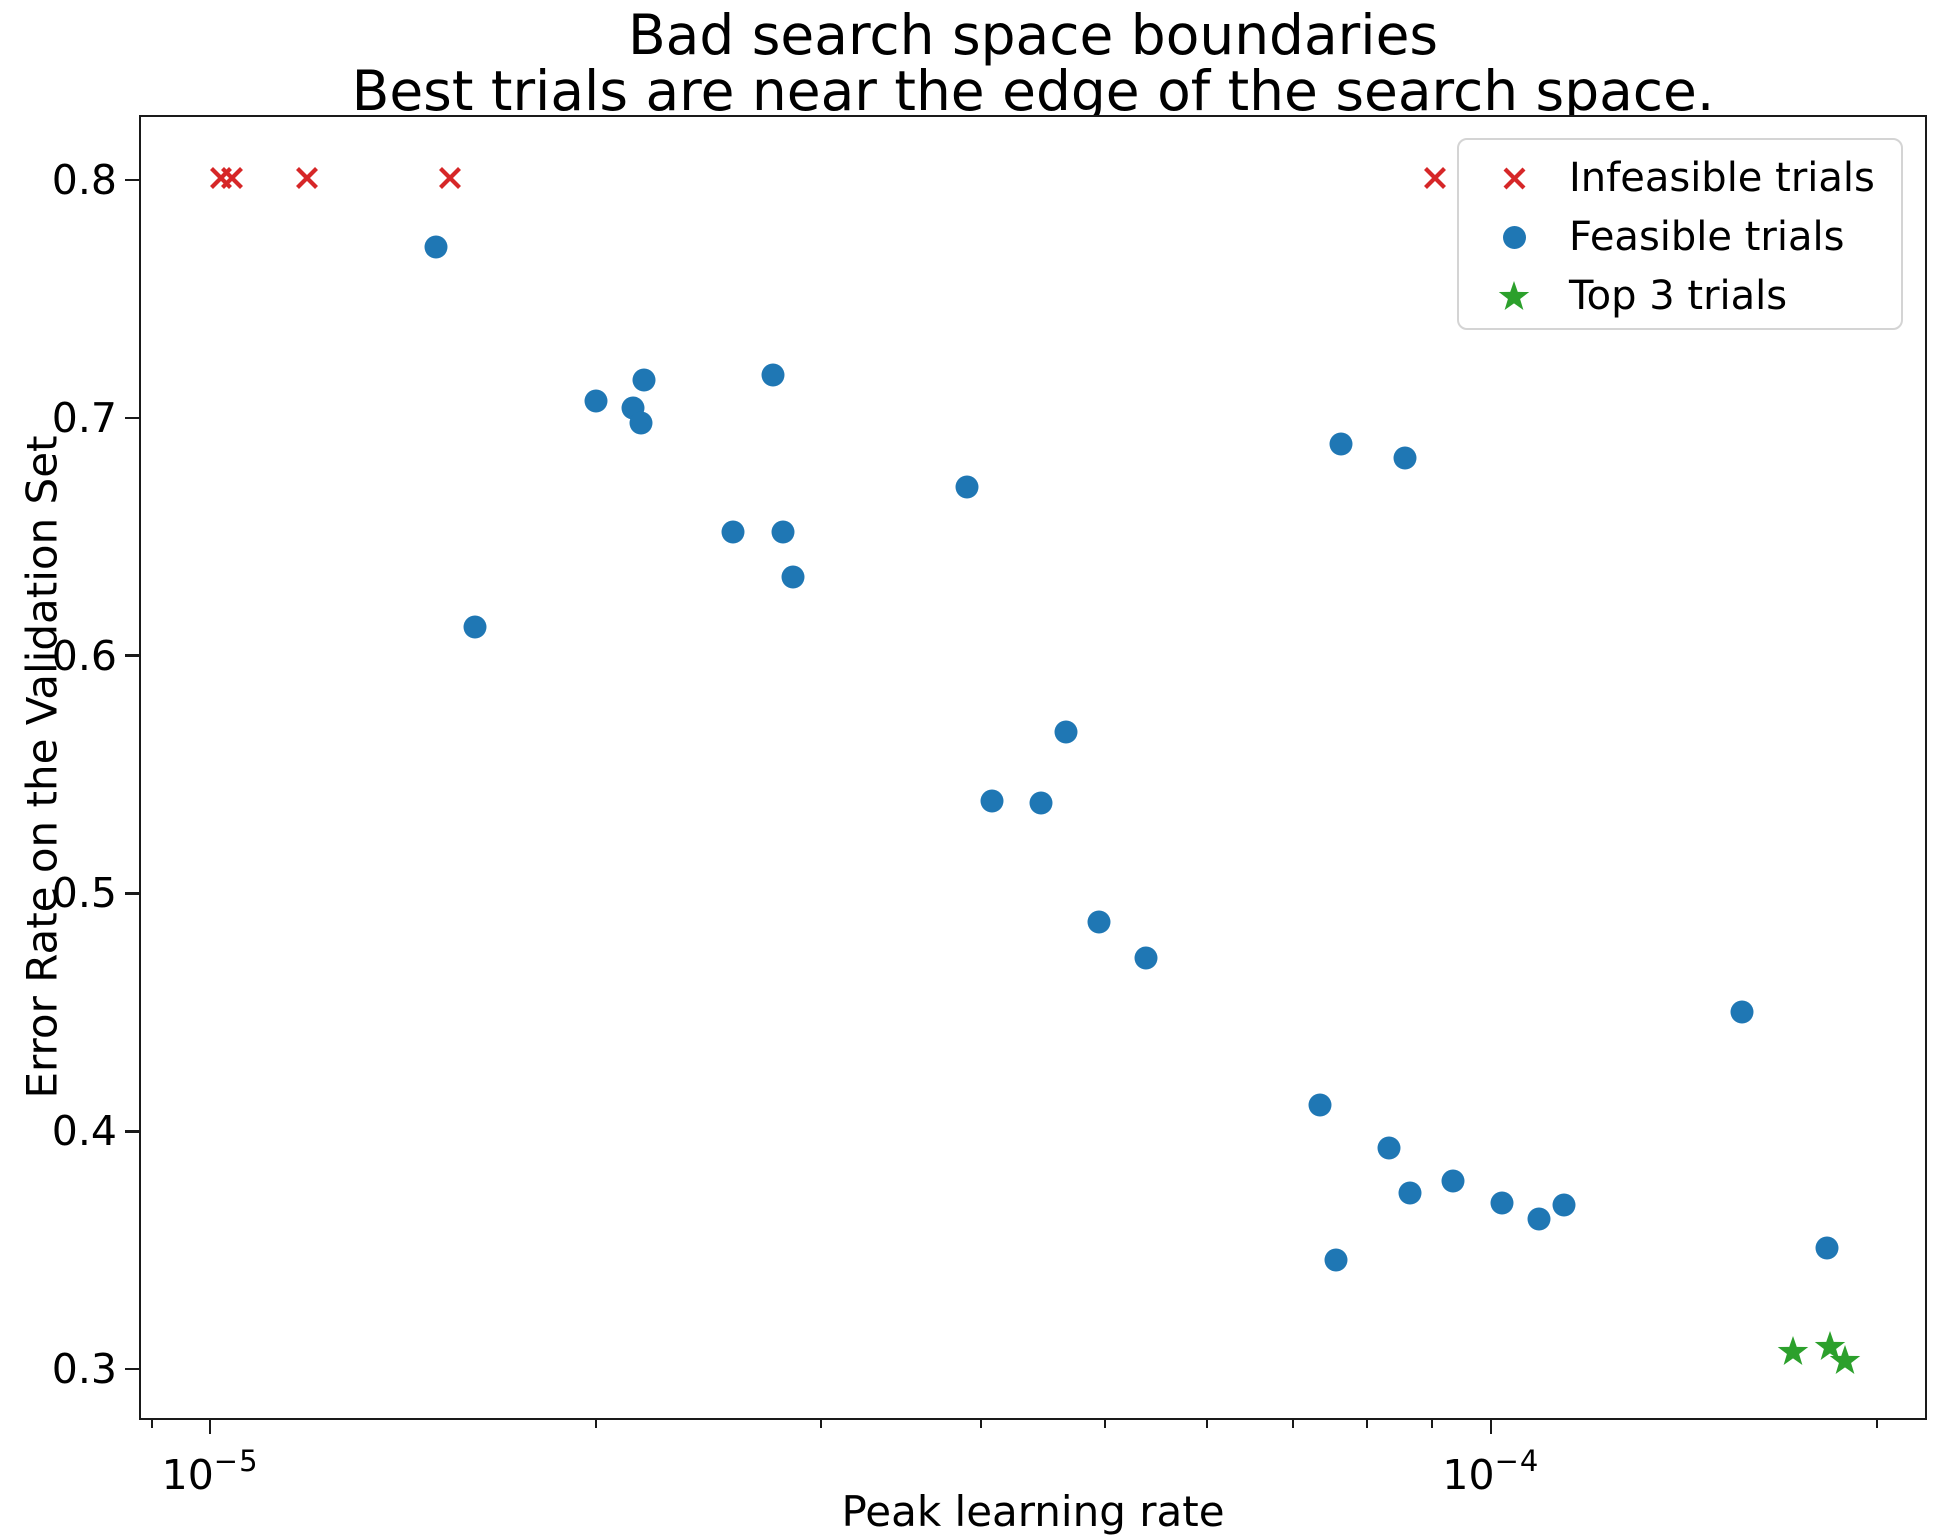 This screenshot has width=1940, height=1539. What do you see at coordinates (84, 655) in the screenshot?
I see `y-tick-label: 0.6` at bounding box center [84, 655].